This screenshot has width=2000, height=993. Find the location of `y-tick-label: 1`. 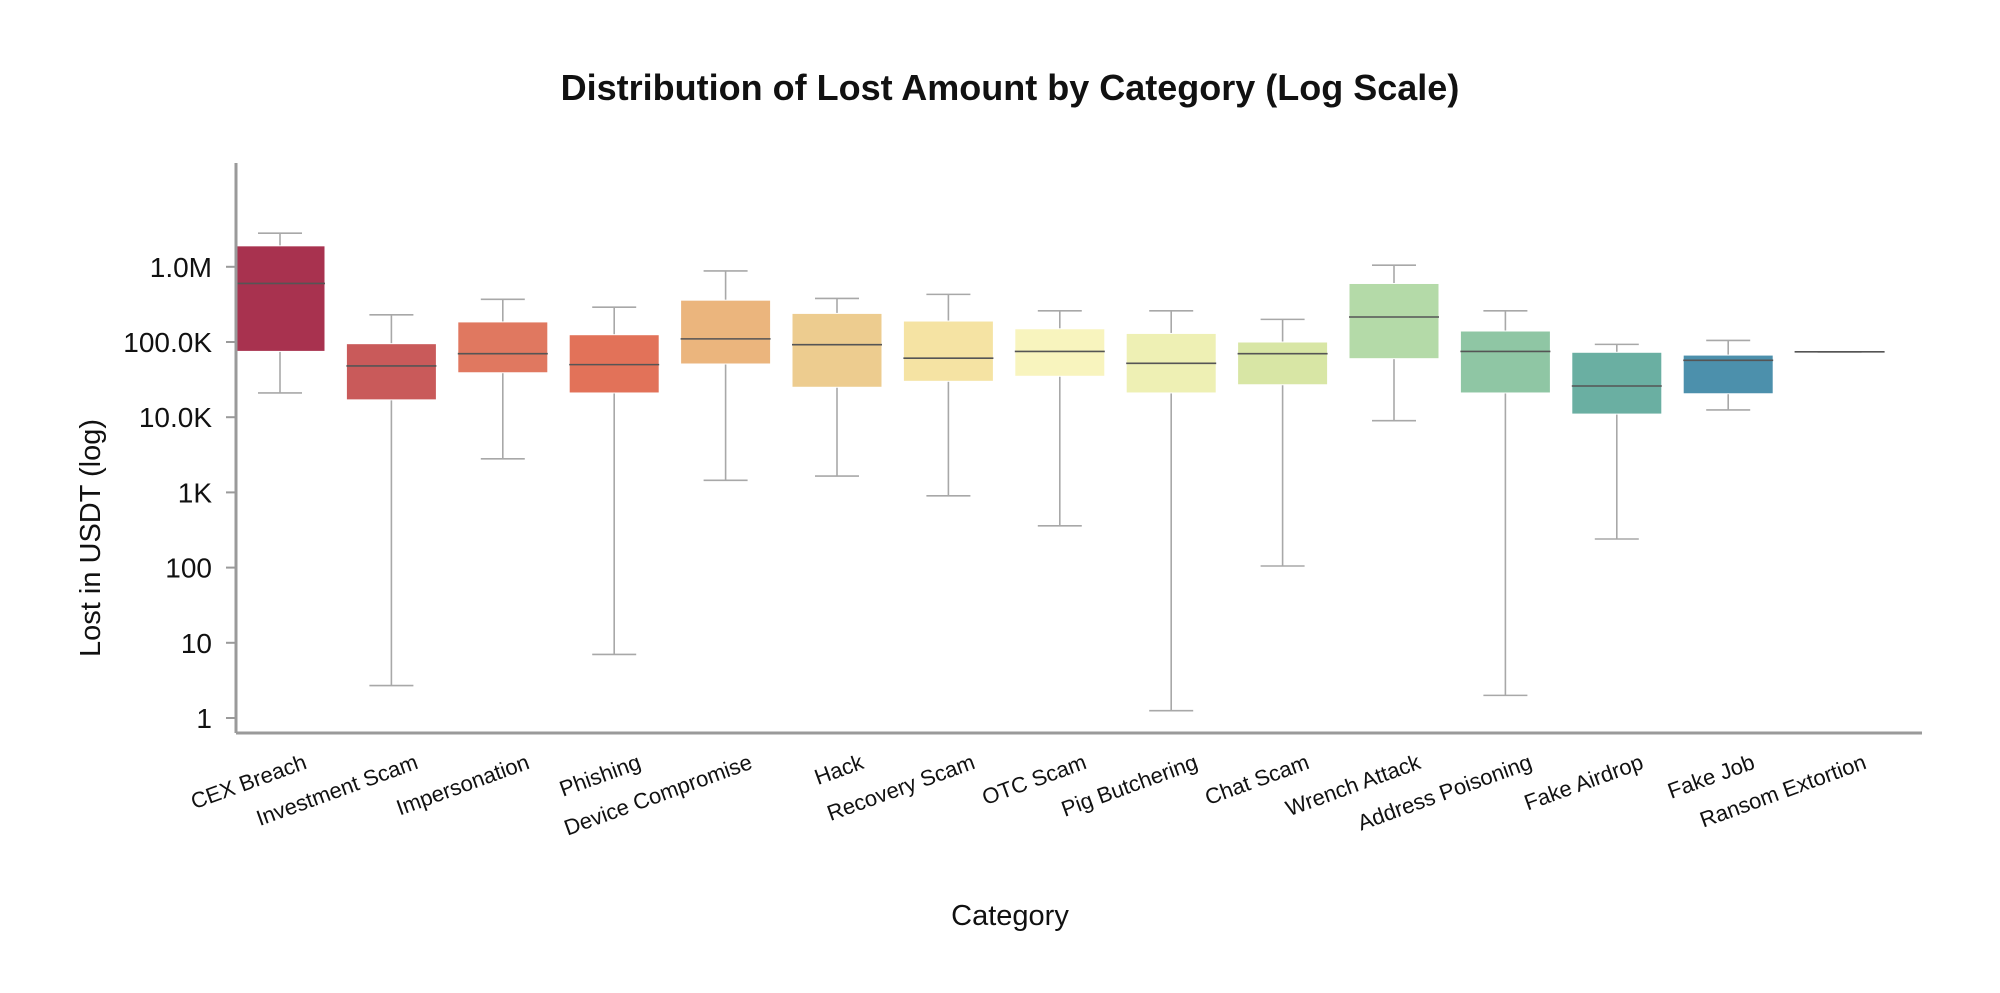

y-tick-label: 1 is located at coordinates (204, 718).